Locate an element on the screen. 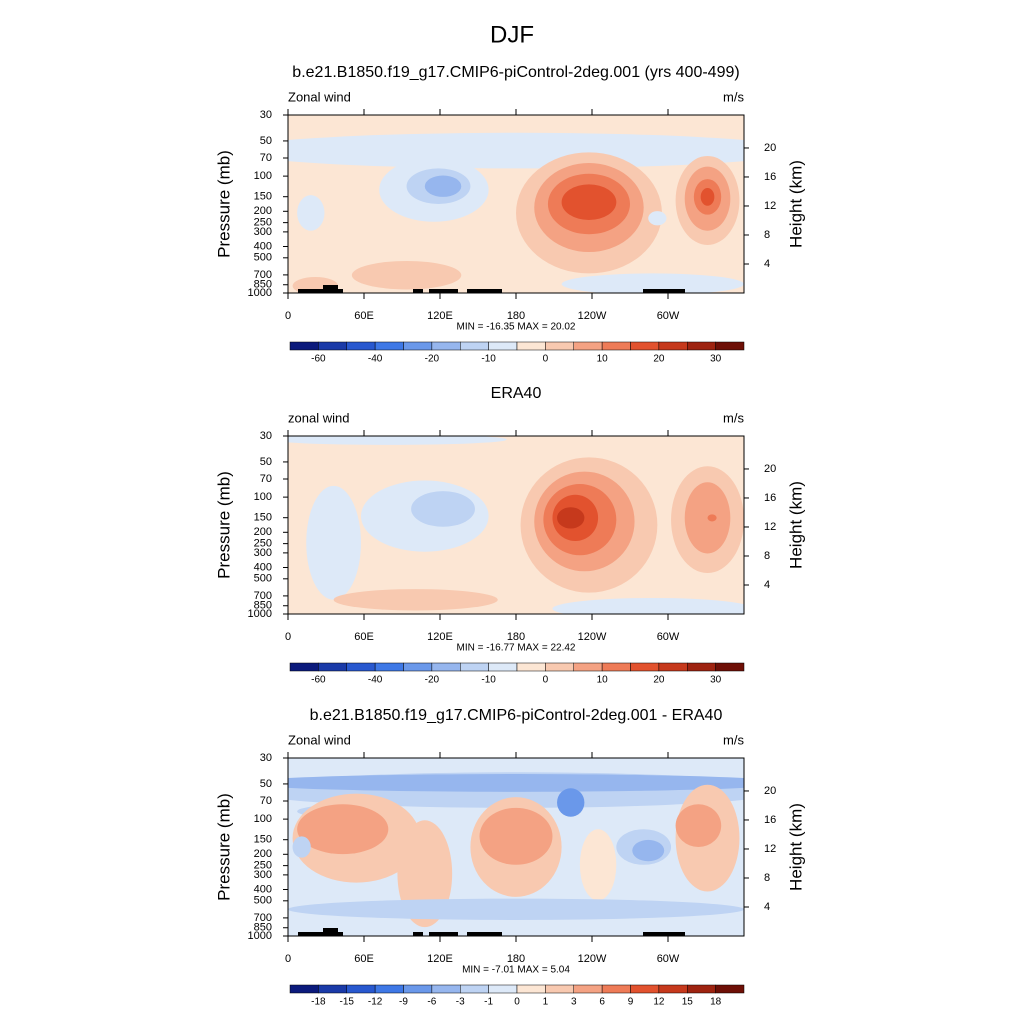  colorbar-label: -60 is located at coordinates (318, 680).